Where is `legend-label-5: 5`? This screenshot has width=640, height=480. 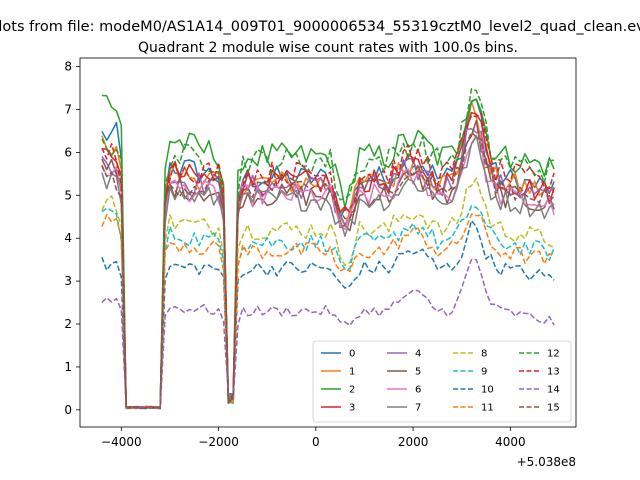 legend-label-5: 5 is located at coordinates (418, 372).